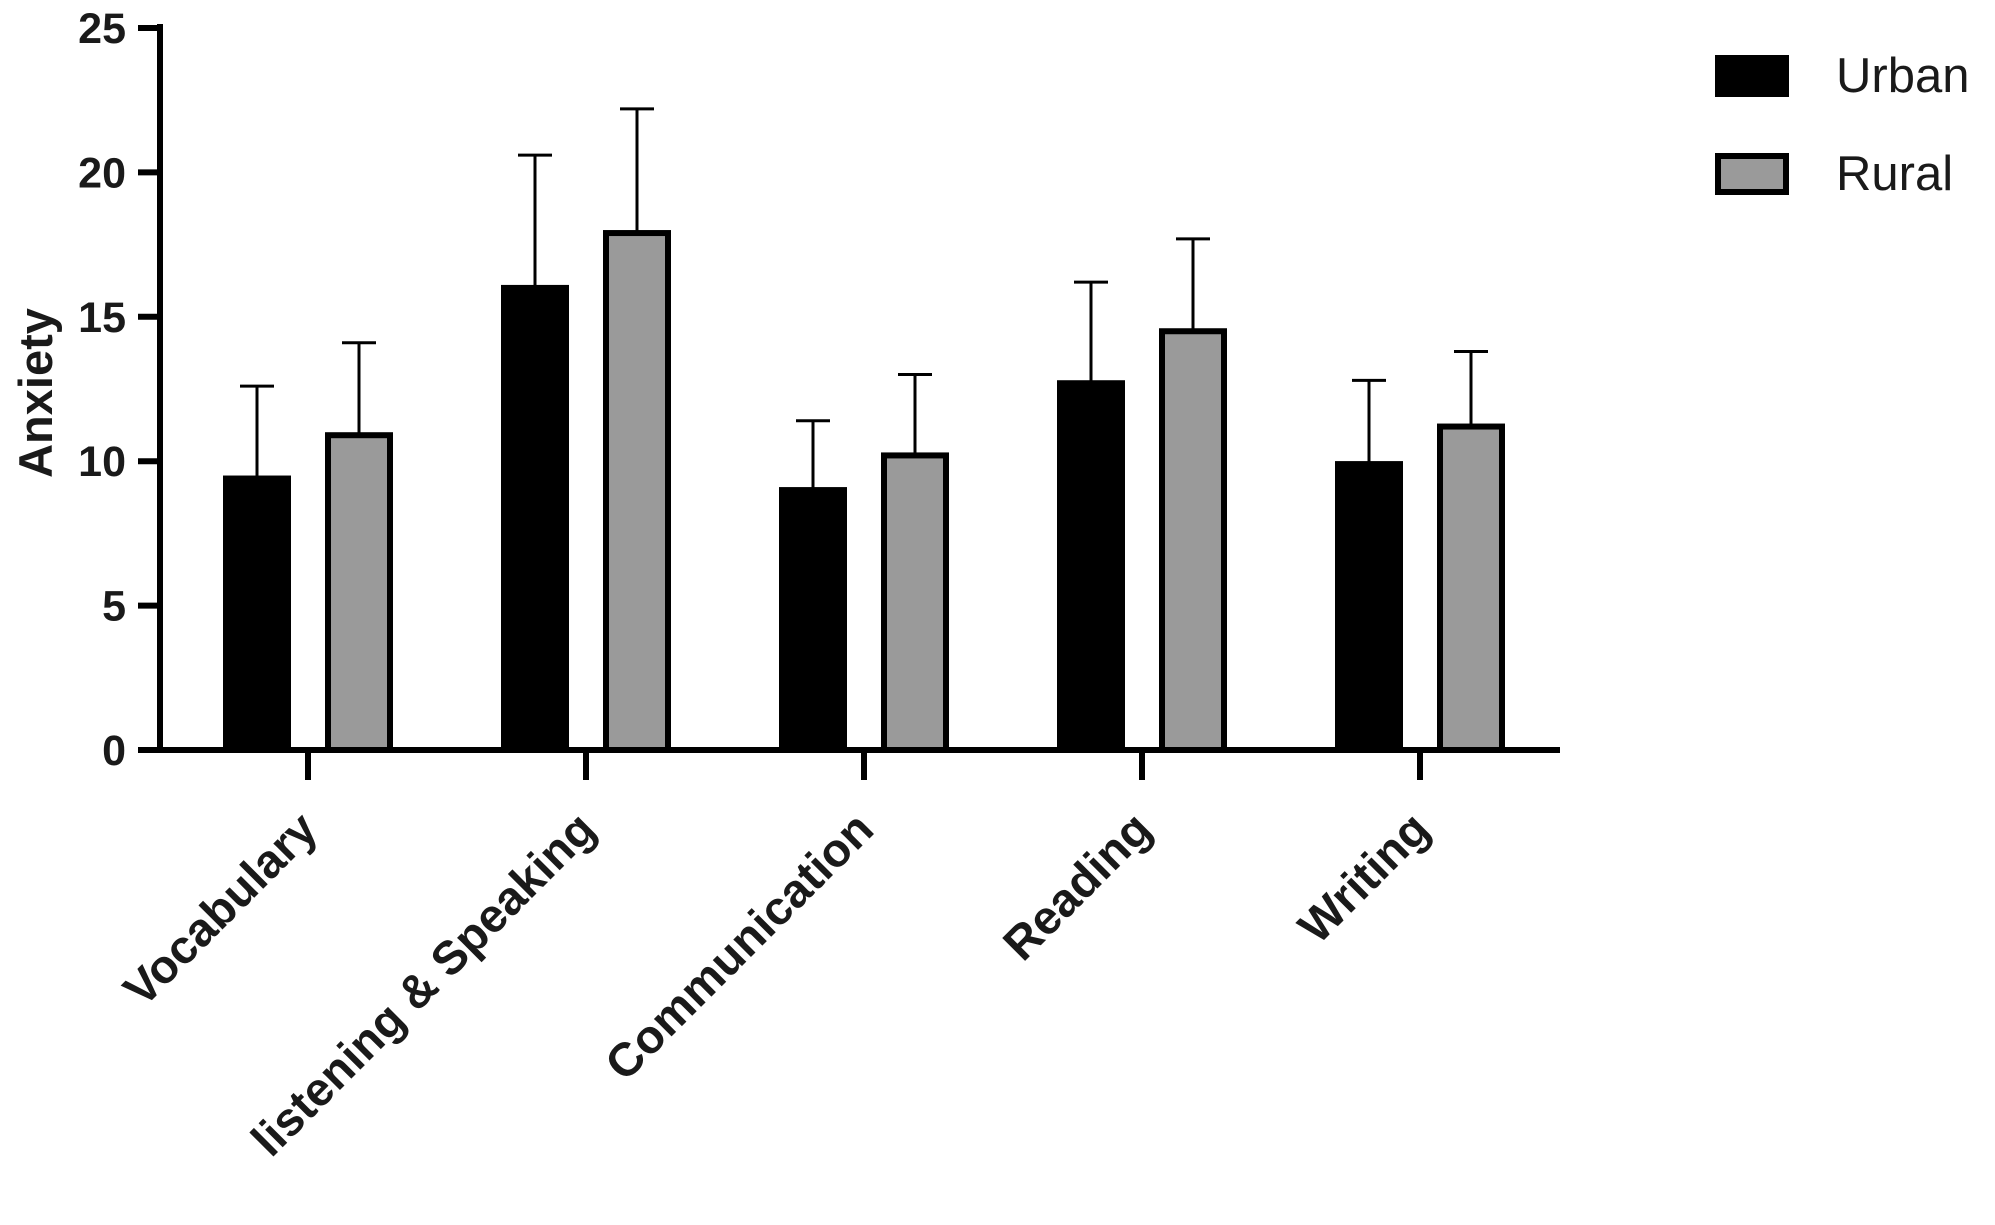  I want to click on category-label: Communication, so click(738, 946).